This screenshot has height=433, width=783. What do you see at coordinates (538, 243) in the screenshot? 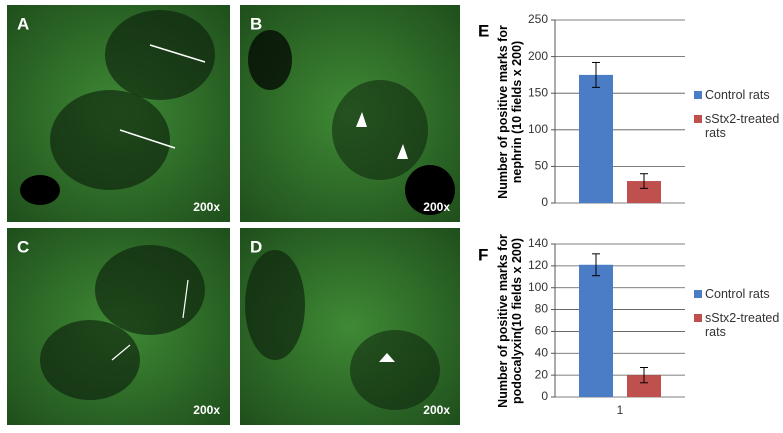
I see `y-tick-label: 140` at bounding box center [538, 243].